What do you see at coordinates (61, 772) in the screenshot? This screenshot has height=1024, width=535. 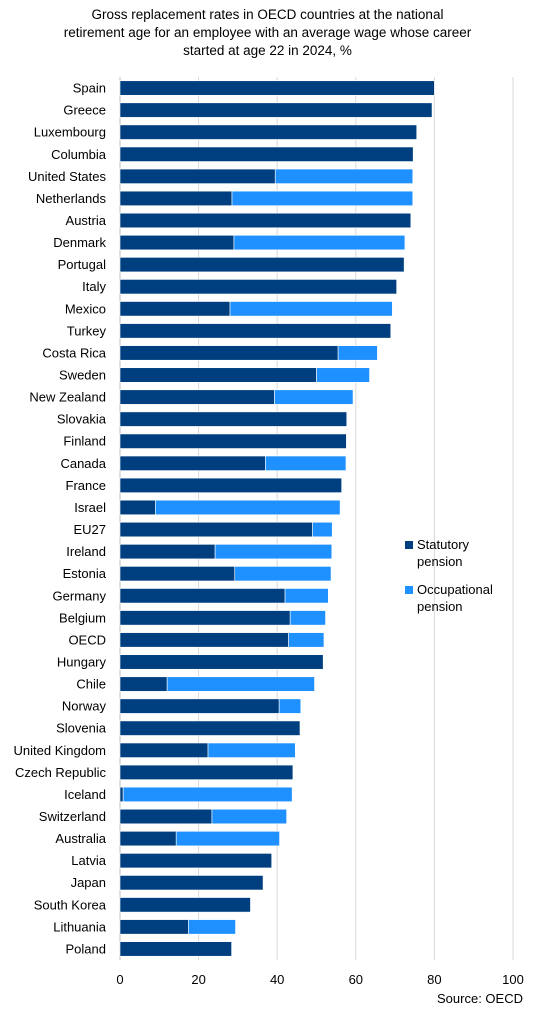 I see `country-label: Czech Republic` at bounding box center [61, 772].